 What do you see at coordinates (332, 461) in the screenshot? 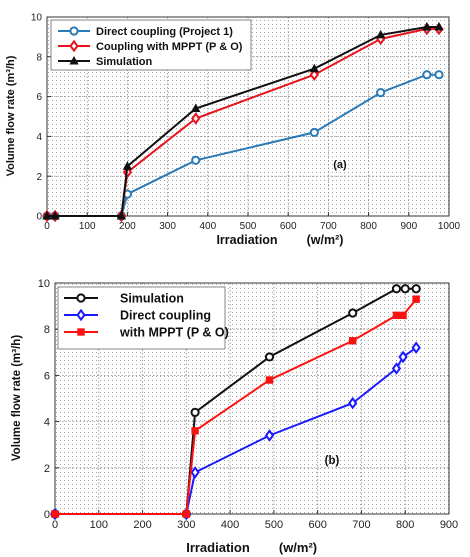
I see `panel-label: (b)` at bounding box center [332, 461].